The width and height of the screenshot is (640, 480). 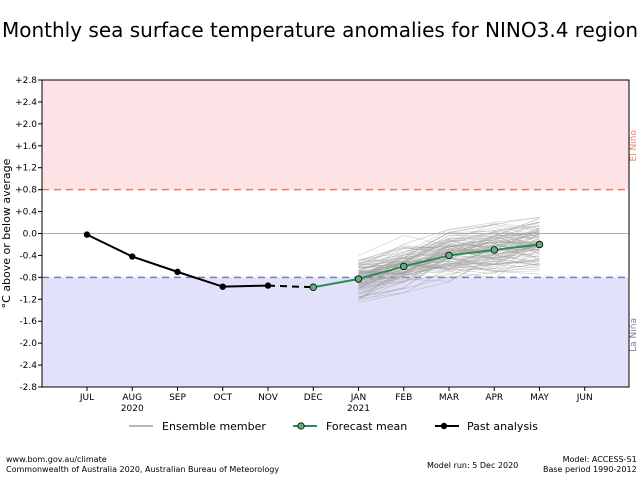 I want to click on la-nina-label: La Niña, so click(x=634, y=335).